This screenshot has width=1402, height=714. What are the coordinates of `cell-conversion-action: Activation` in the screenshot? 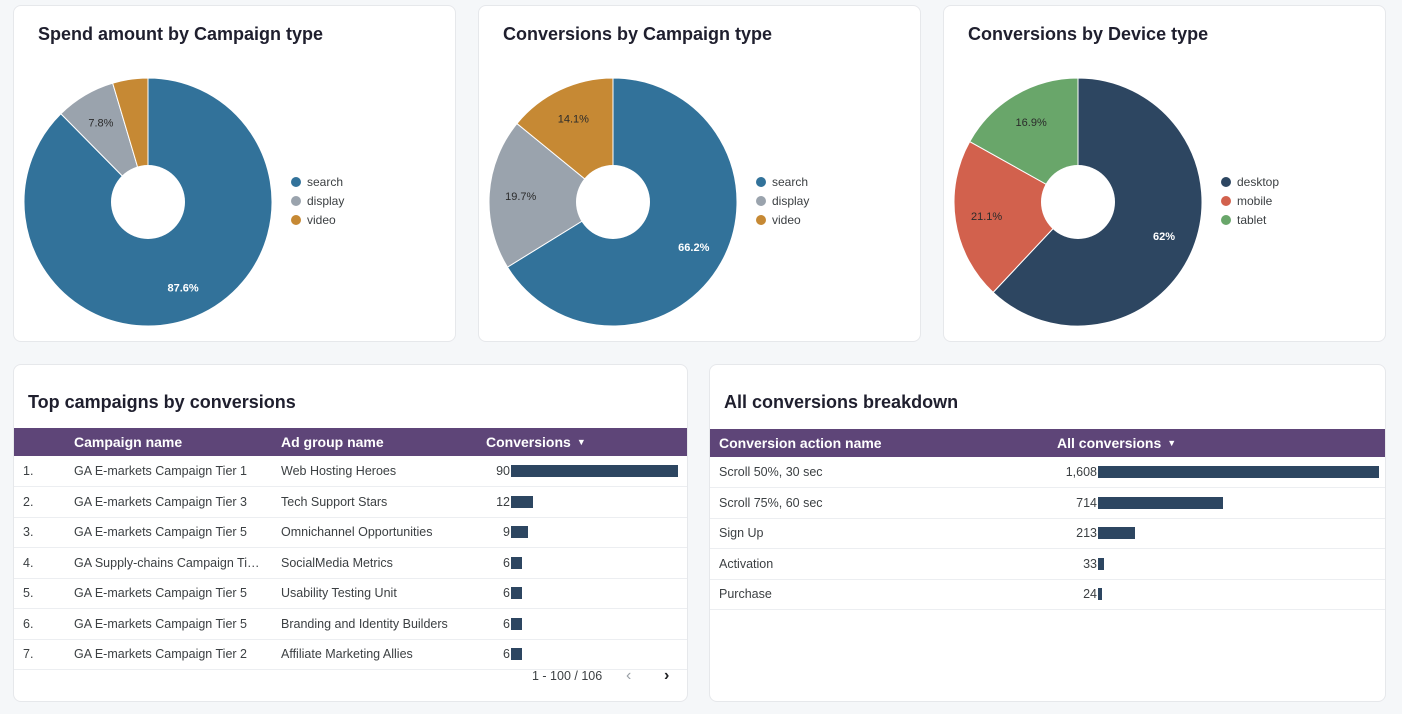 It's located at (746, 563).